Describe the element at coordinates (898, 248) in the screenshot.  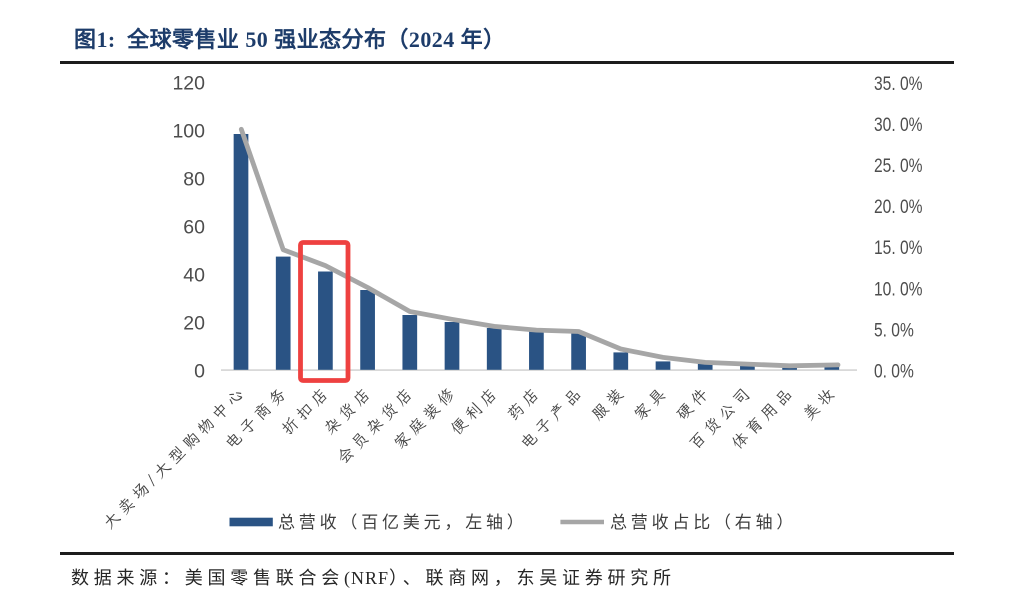
I see `svg-text: 15. 0%` at that location.